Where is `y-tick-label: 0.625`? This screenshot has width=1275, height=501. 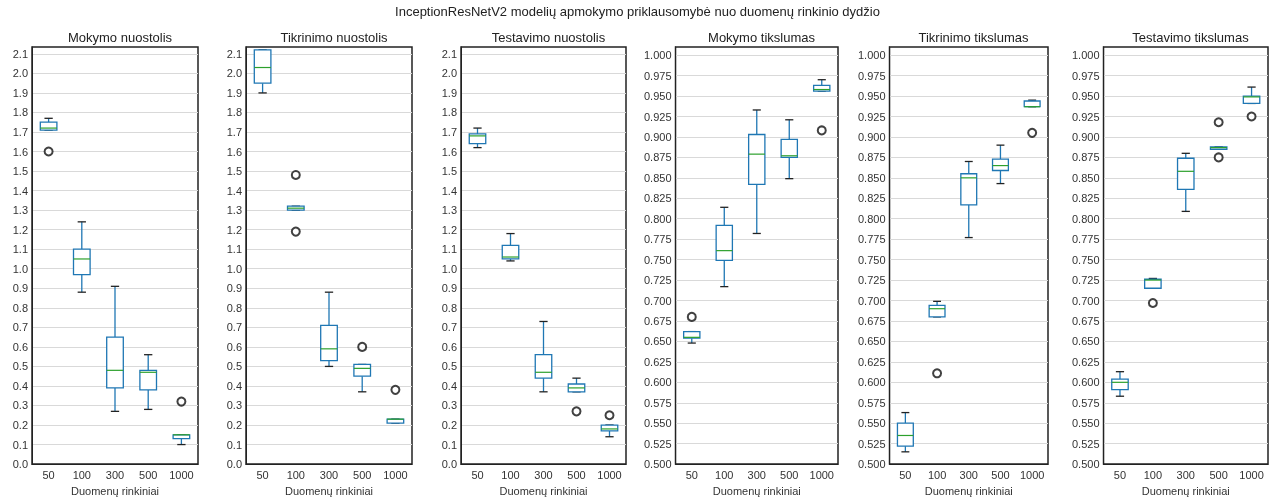 y-tick-label: 0.625 is located at coordinates (658, 361).